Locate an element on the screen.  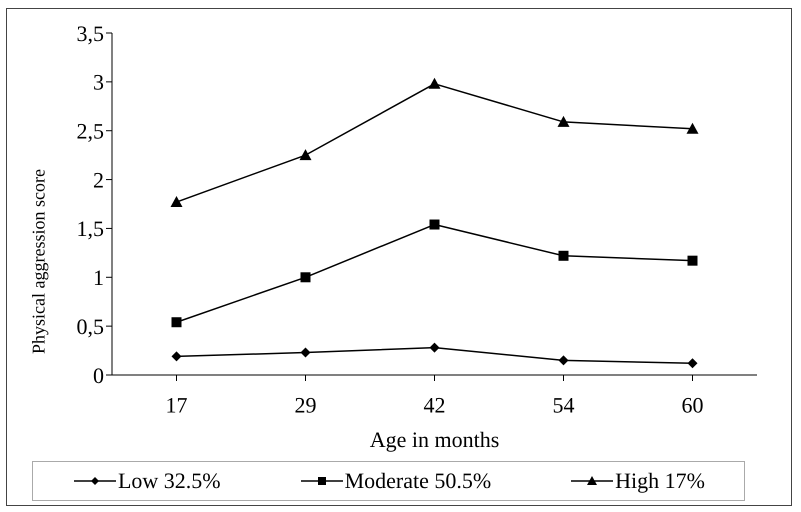
y-tick-label: 3 is located at coordinates (98, 82).